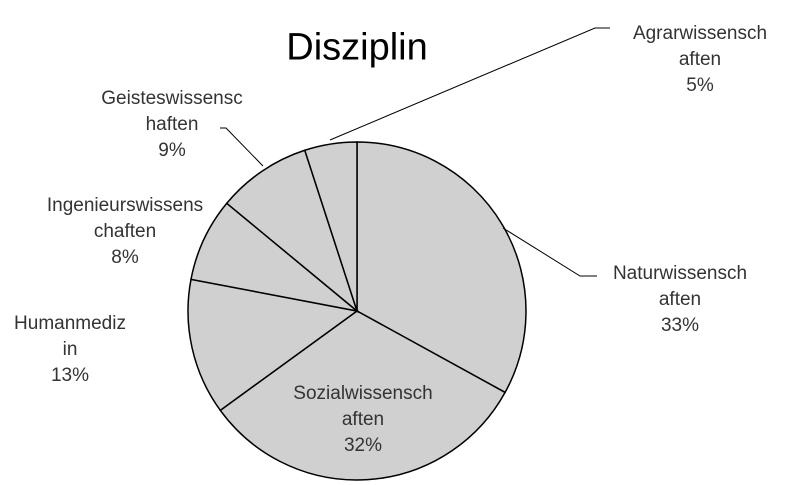 The width and height of the screenshot is (785, 485). I want to click on slice-label: Naturwissenschaften 33%, so click(680, 300).